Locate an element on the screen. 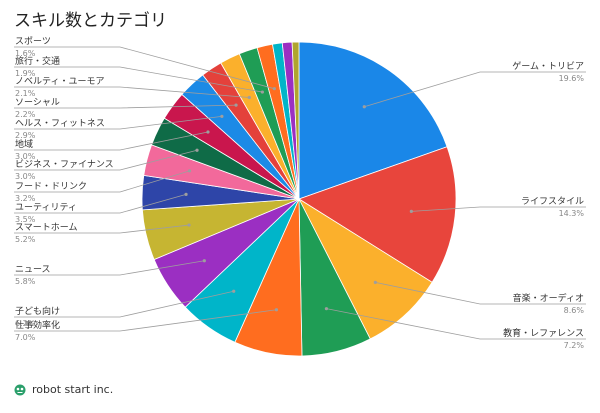 This screenshot has height=413, width=600. slice-label: 地域 is located at coordinates (24, 144).